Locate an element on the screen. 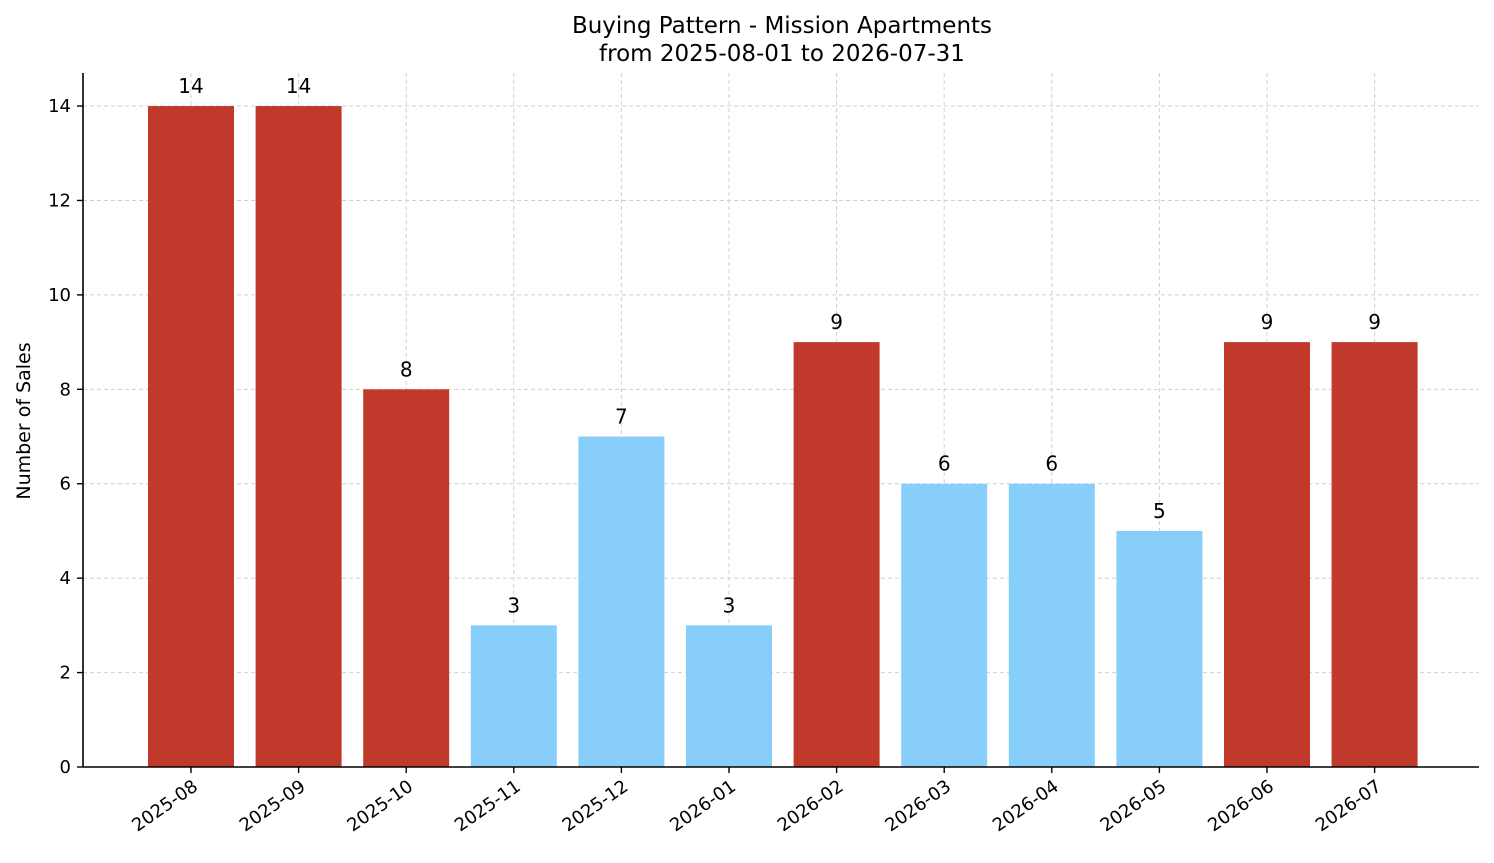 The image size is (1494, 863). x-tick-label: 2026-02 is located at coordinates (811, 806).